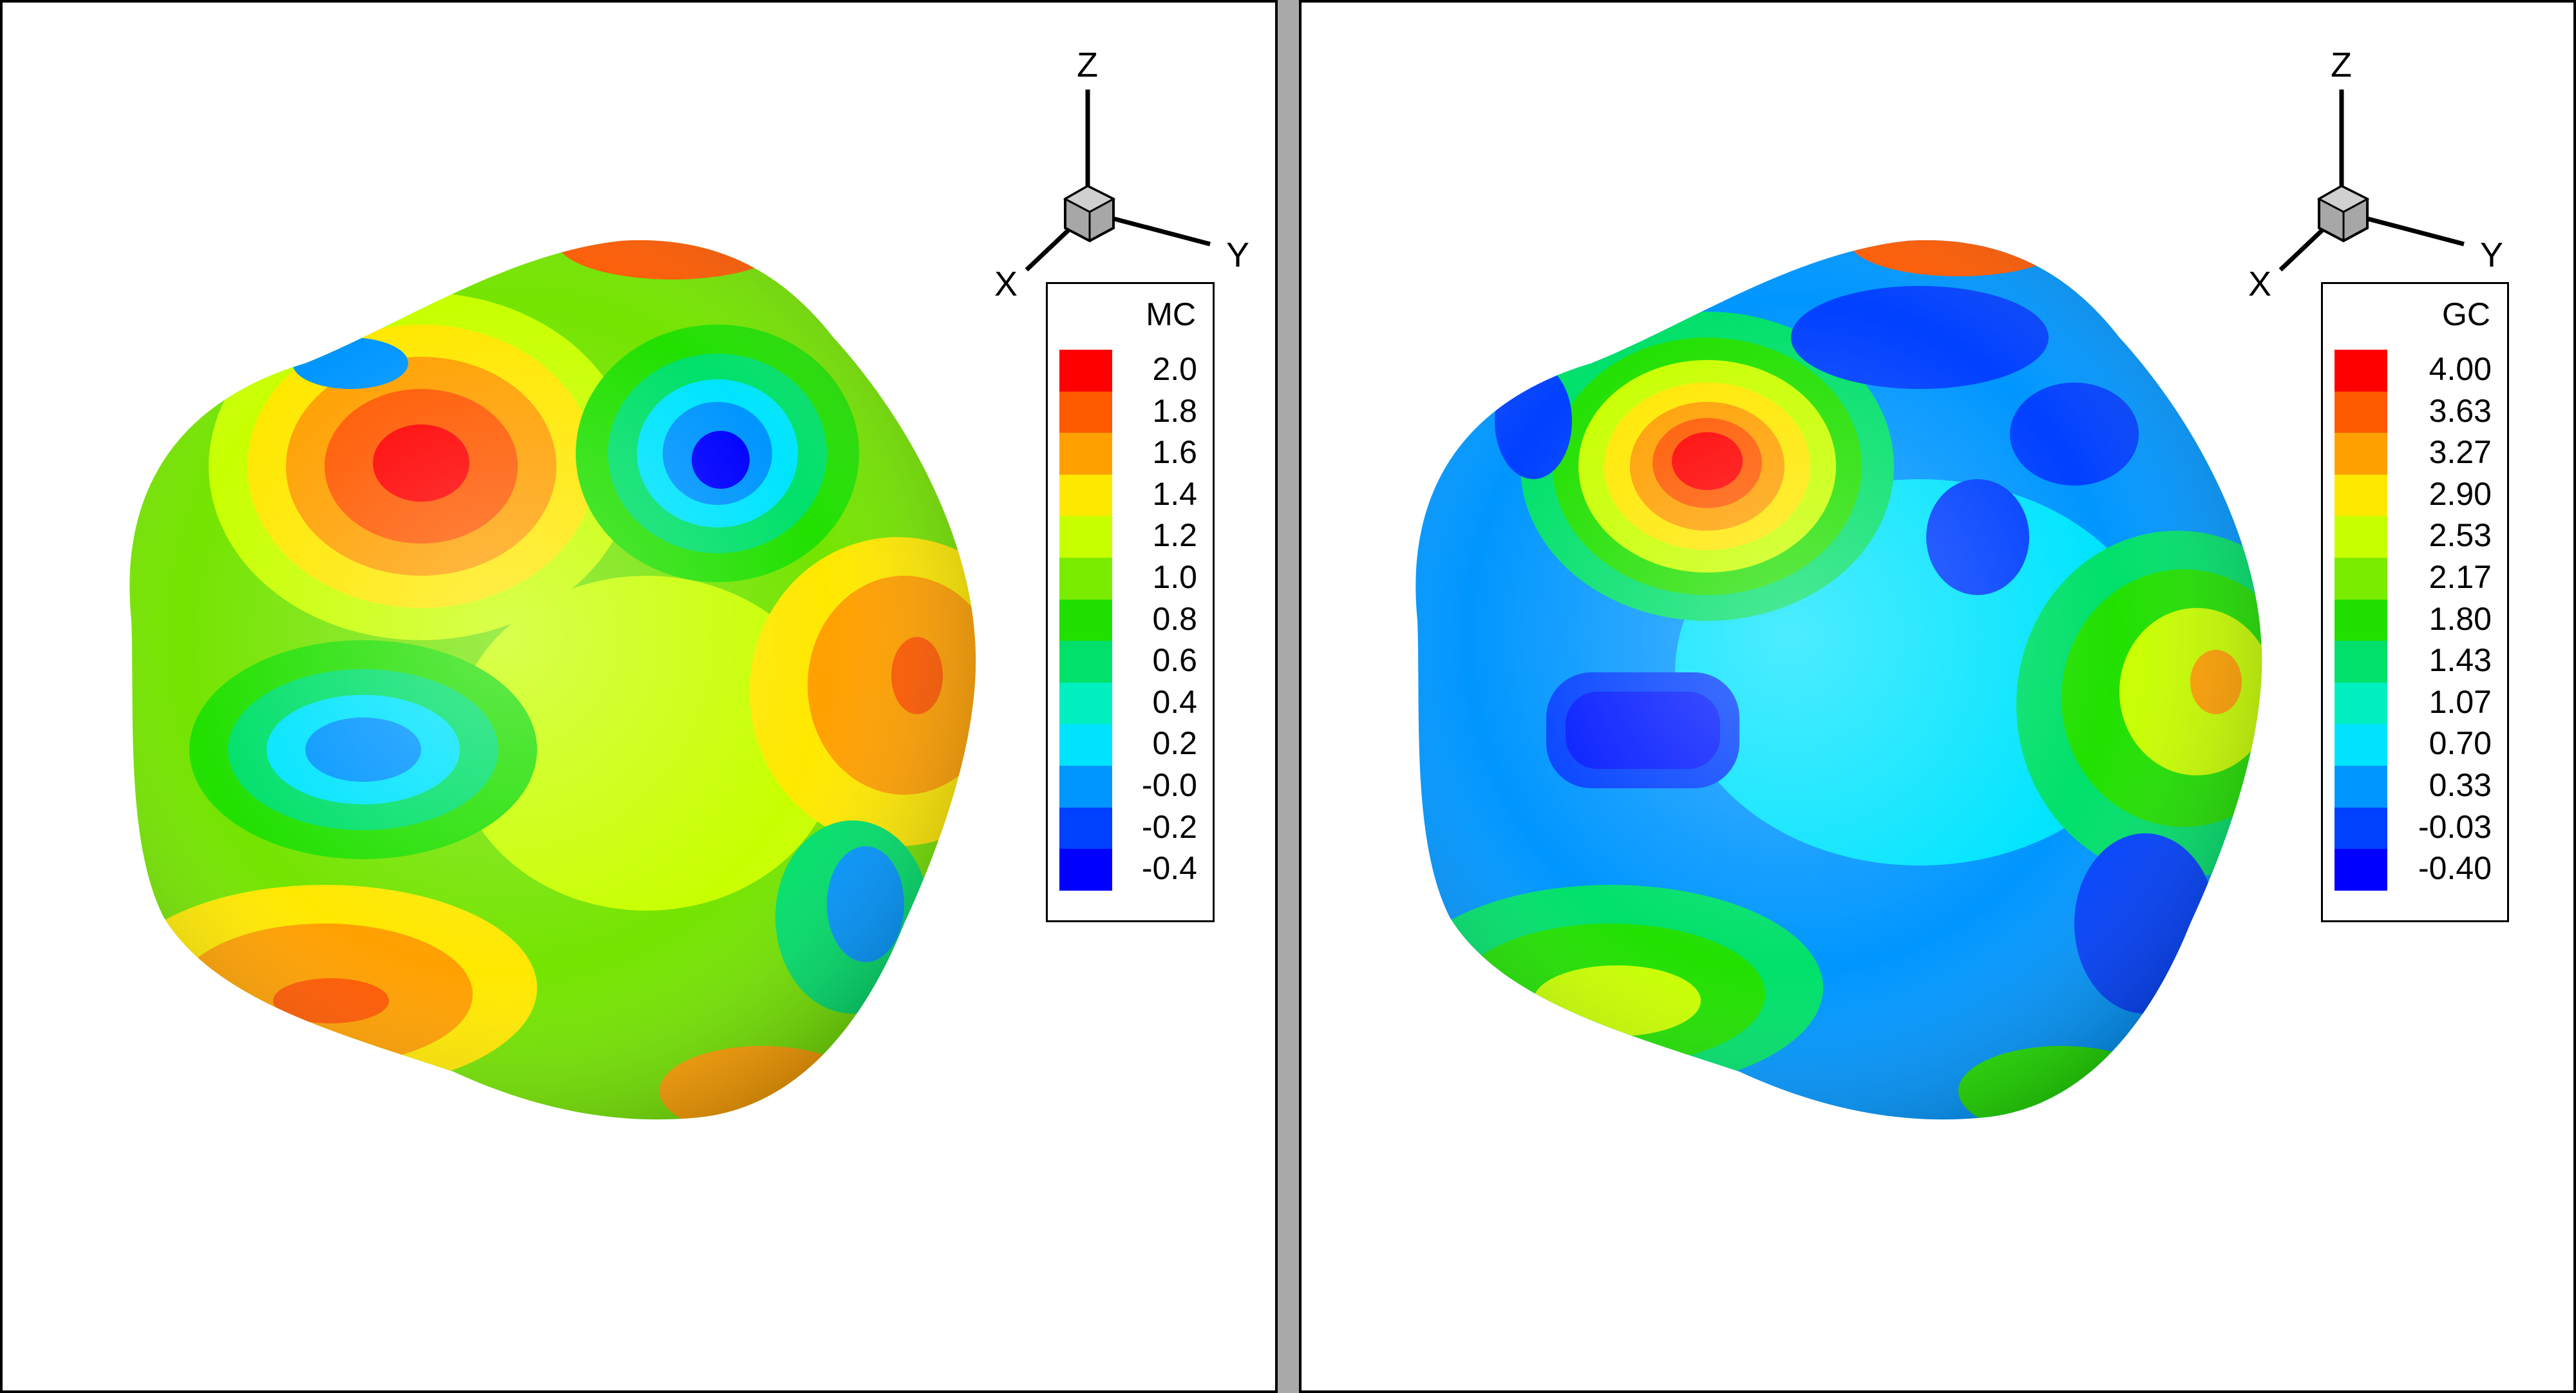  What do you see at coordinates (2466, 314) in the screenshot?
I see `legend-title: GC` at bounding box center [2466, 314].